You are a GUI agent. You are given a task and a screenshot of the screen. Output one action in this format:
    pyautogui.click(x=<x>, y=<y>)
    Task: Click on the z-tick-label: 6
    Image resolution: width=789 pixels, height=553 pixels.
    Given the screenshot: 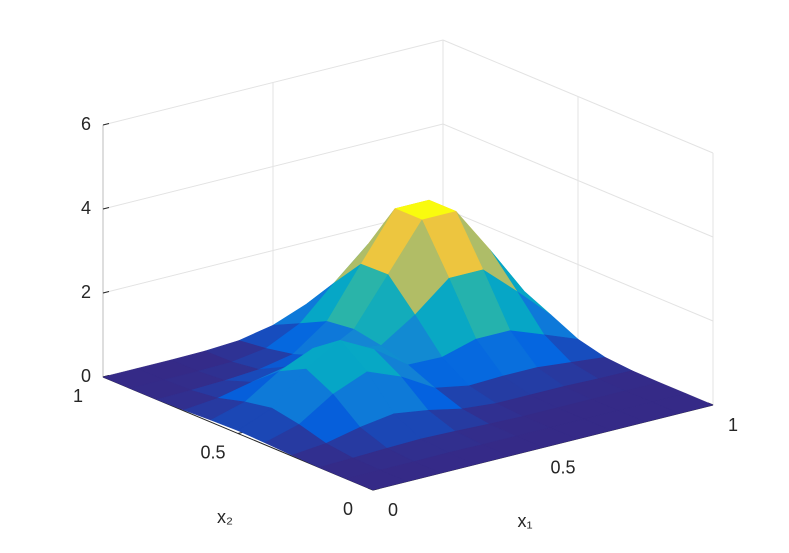 What is the action you would take?
    pyautogui.click(x=86, y=124)
    